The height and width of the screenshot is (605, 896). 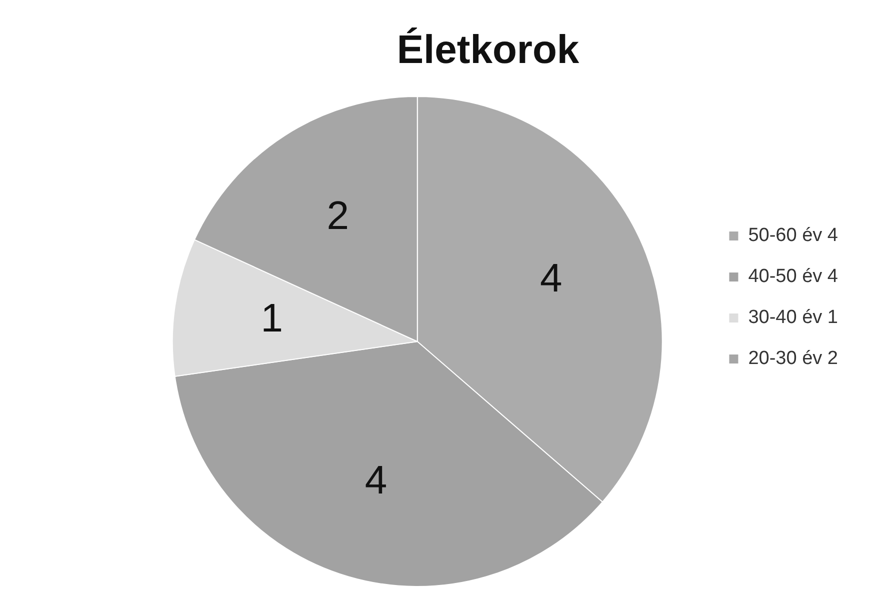 What do you see at coordinates (793, 277) in the screenshot?
I see `legend-label: 40-50 év 4` at bounding box center [793, 277].